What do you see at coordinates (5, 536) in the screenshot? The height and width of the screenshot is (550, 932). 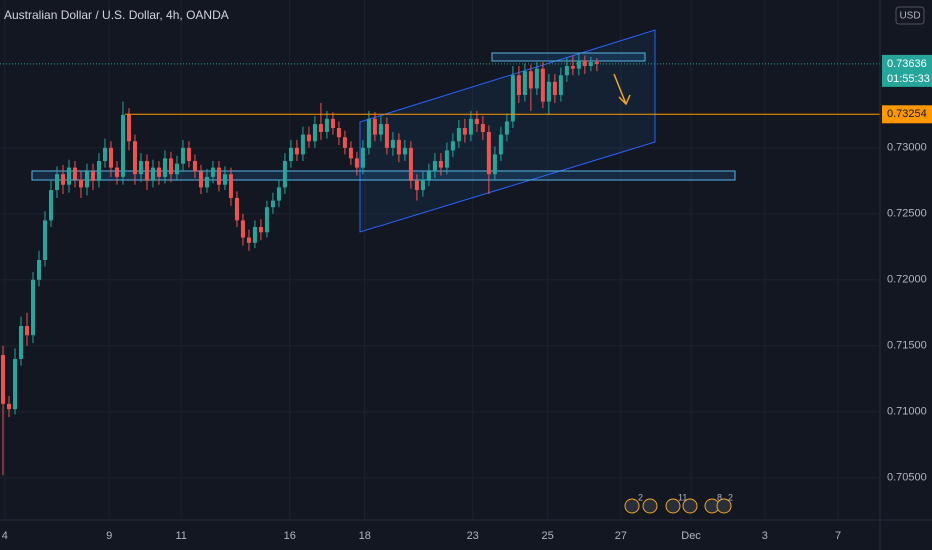 I see `x-tick-label: 4` at bounding box center [5, 536].